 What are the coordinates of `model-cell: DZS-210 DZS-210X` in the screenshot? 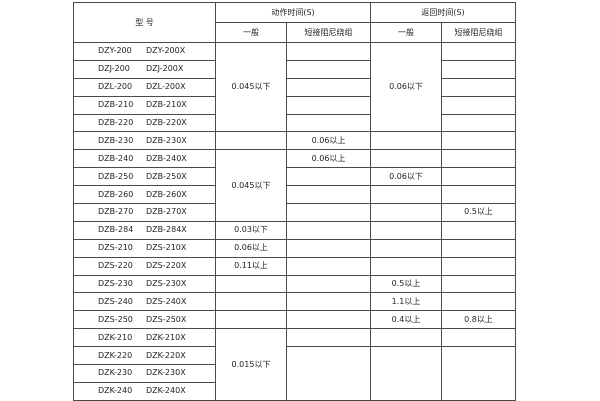 It's located at (144, 248).